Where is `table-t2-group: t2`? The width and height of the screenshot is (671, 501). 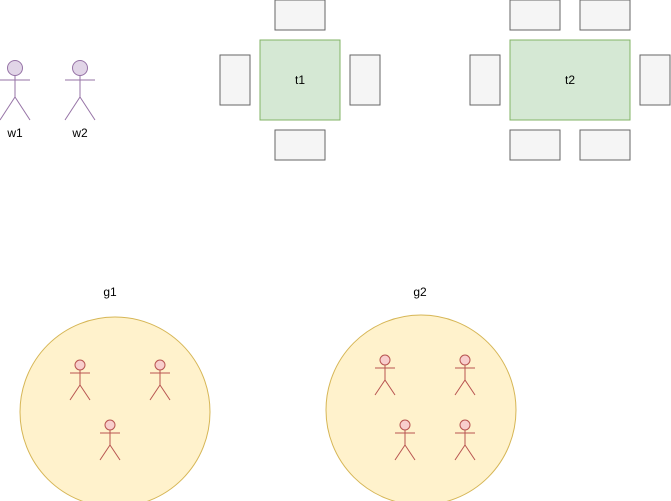
table-t2-group: t2 is located at coordinates (570, 80).